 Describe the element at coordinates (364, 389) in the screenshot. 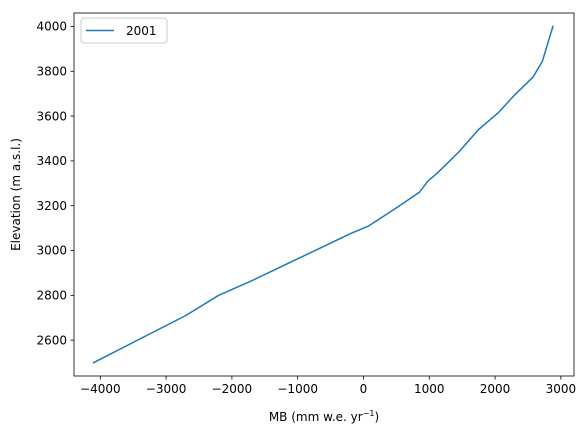

I see `x-tick-label: 0` at that location.